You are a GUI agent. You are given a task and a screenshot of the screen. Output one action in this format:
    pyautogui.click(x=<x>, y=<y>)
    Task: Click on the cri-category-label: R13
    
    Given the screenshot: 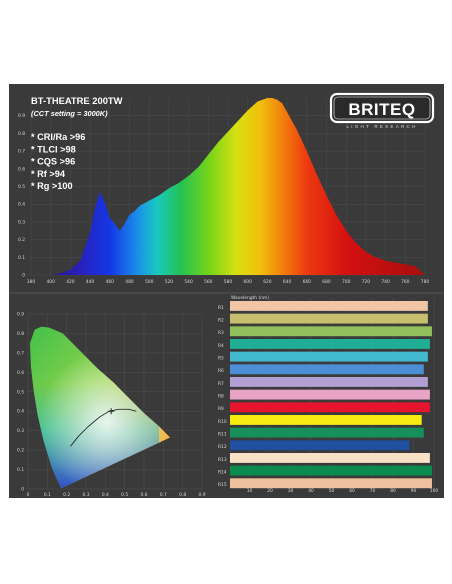 What is the action you would take?
    pyautogui.click(x=222, y=460)
    